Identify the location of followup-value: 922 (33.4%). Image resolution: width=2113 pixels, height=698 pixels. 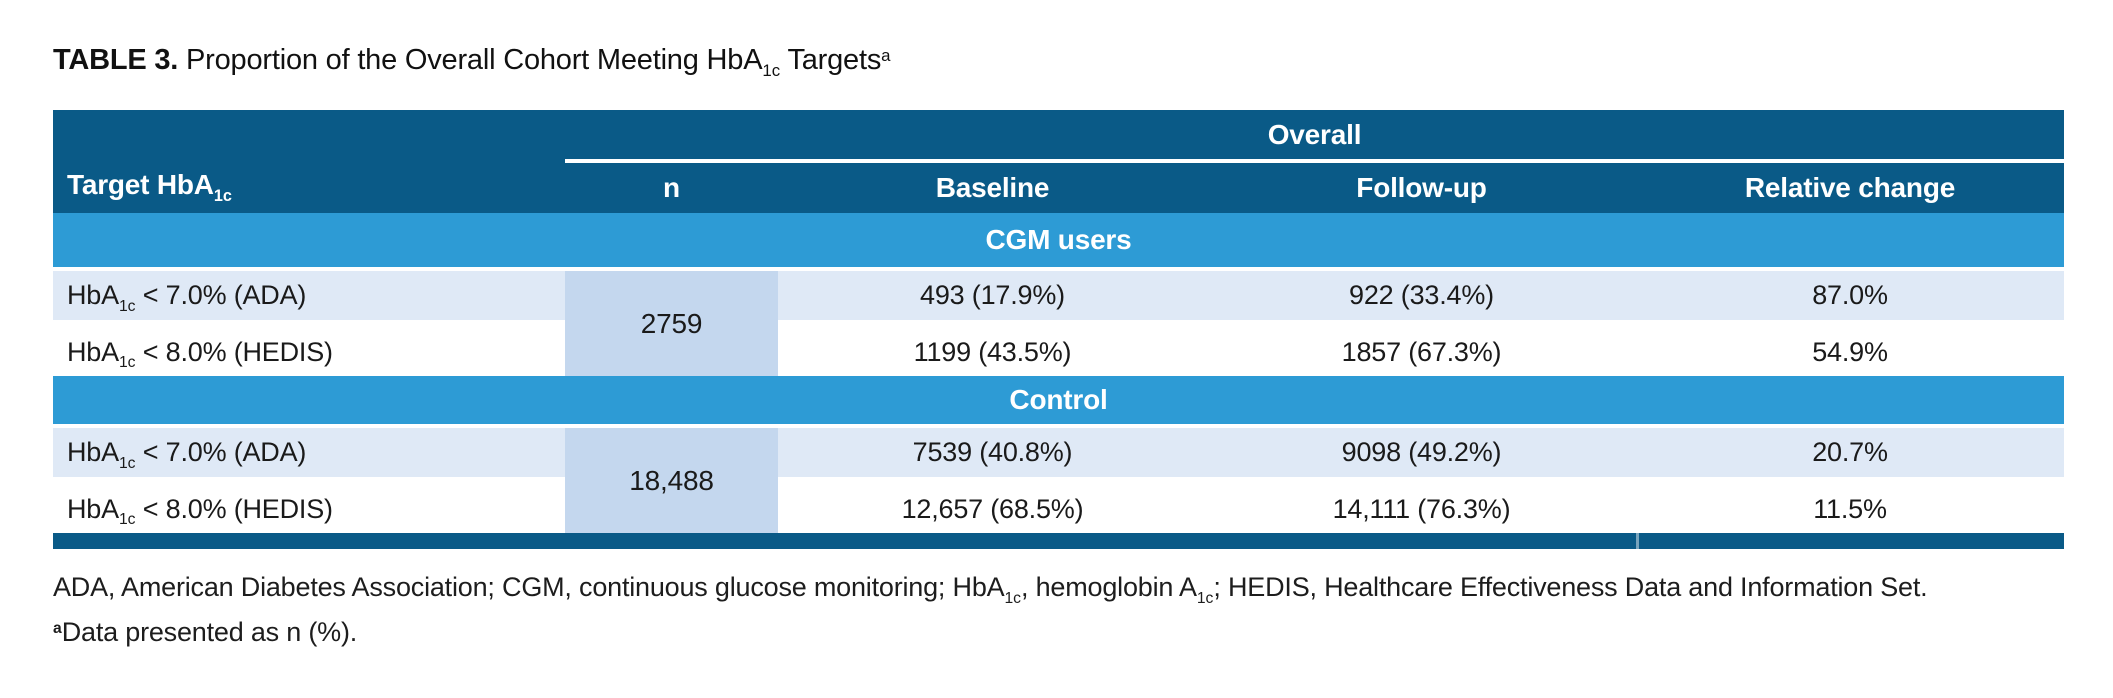
(1421, 295).